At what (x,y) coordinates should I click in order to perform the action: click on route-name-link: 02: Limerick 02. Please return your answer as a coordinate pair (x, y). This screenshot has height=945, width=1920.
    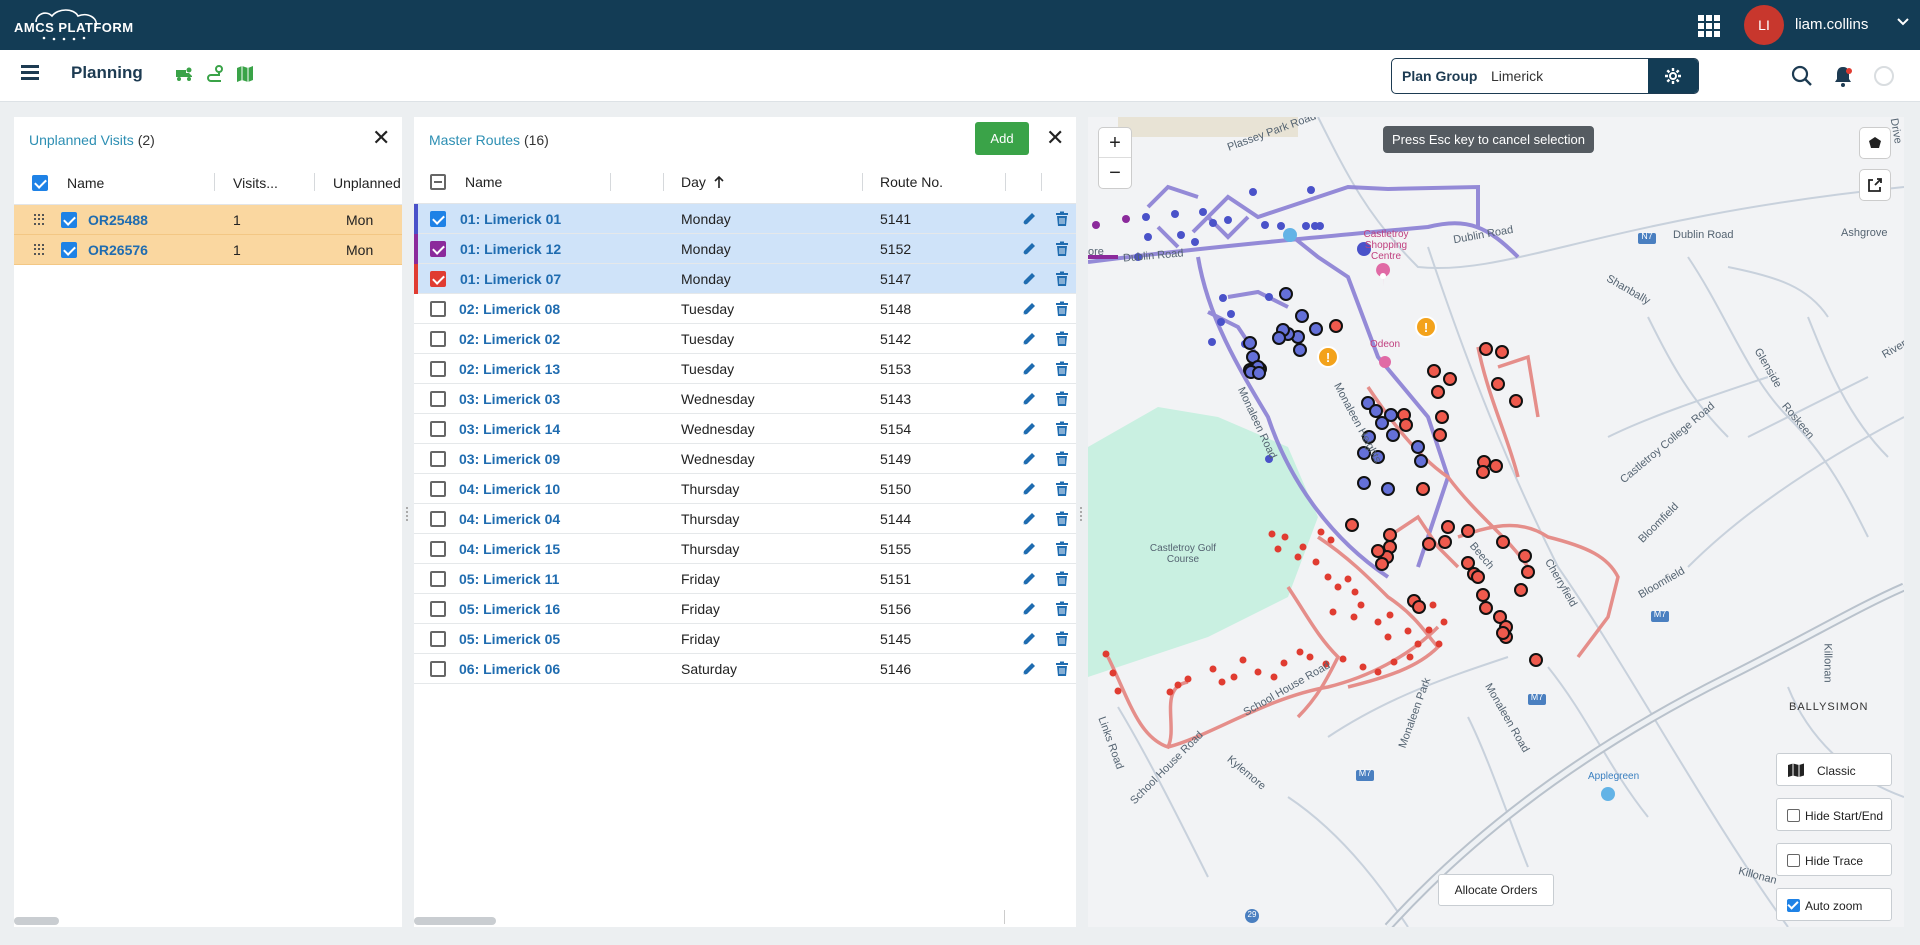
    Looking at the image, I should click on (510, 339).